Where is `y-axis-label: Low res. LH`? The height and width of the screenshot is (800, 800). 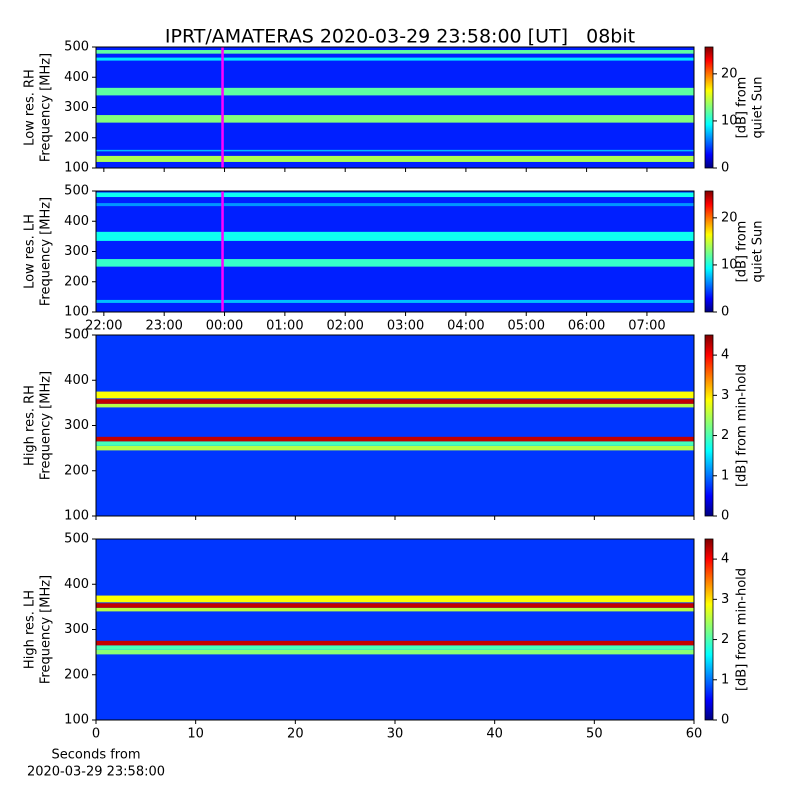 y-axis-label: Low res. LH is located at coordinates (30, 251).